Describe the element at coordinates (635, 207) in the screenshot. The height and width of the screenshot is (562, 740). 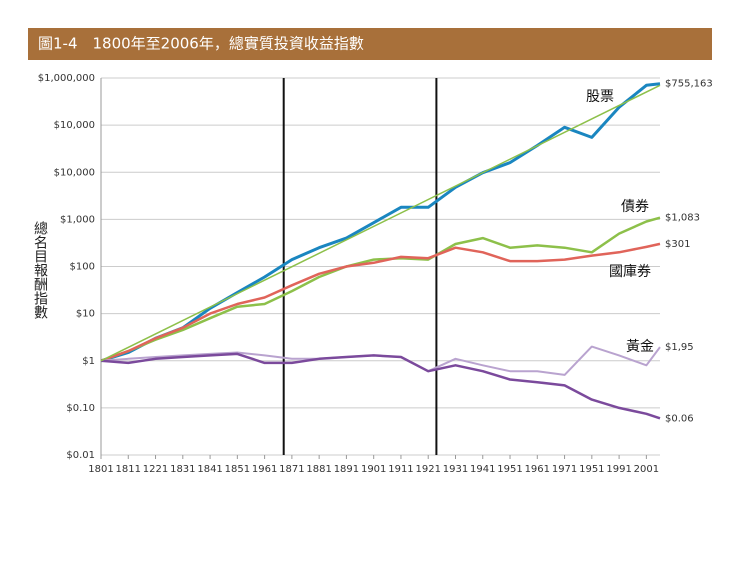
I see `series-name: 債券` at that location.